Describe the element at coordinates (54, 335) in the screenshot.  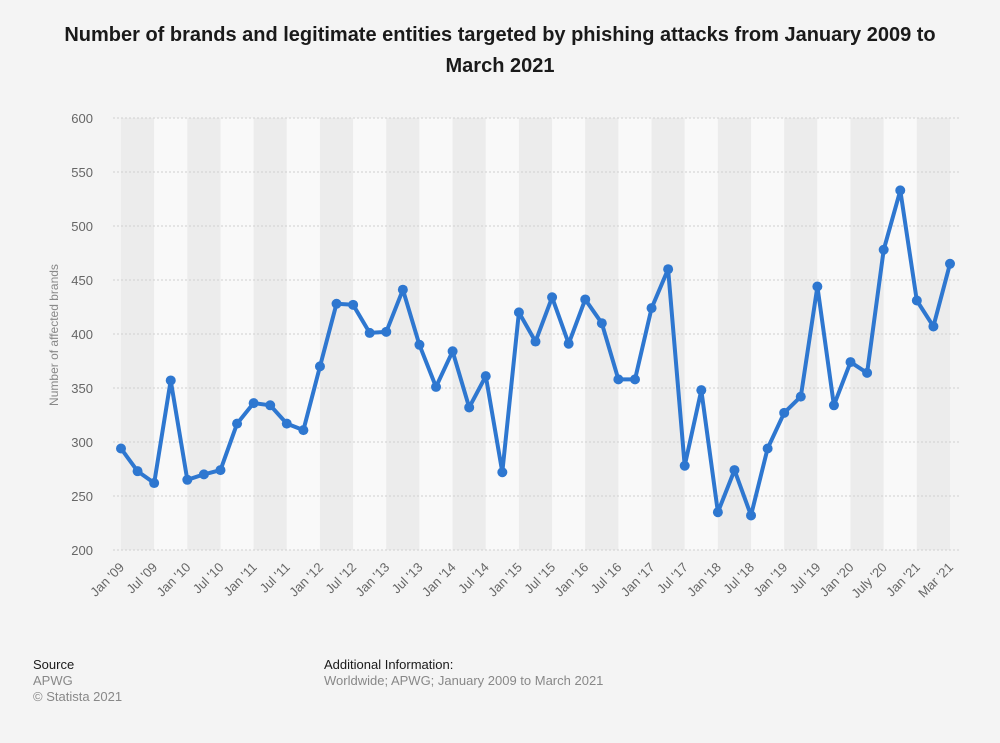
I see `y-axis-label: Number of affected brands` at that location.